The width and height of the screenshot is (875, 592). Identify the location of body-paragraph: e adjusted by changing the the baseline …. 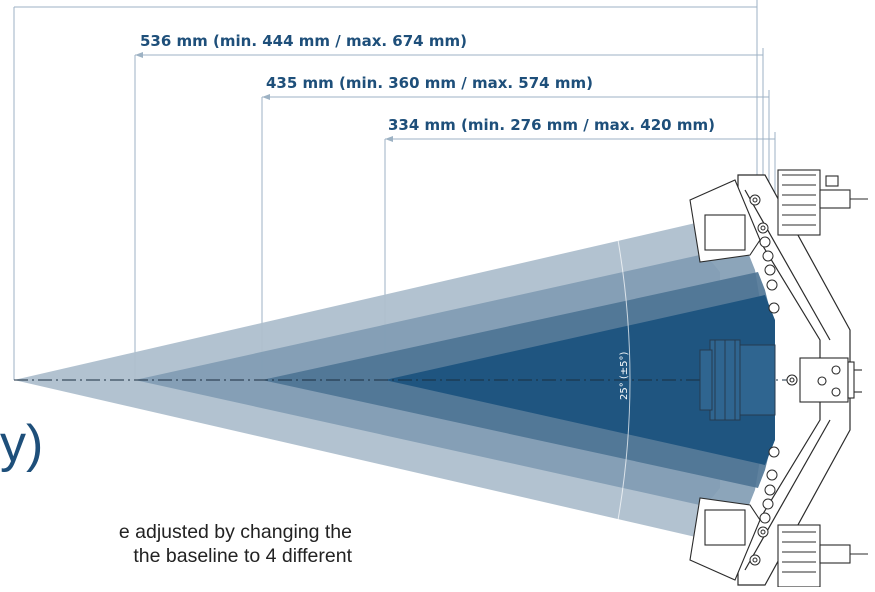
(176, 544).